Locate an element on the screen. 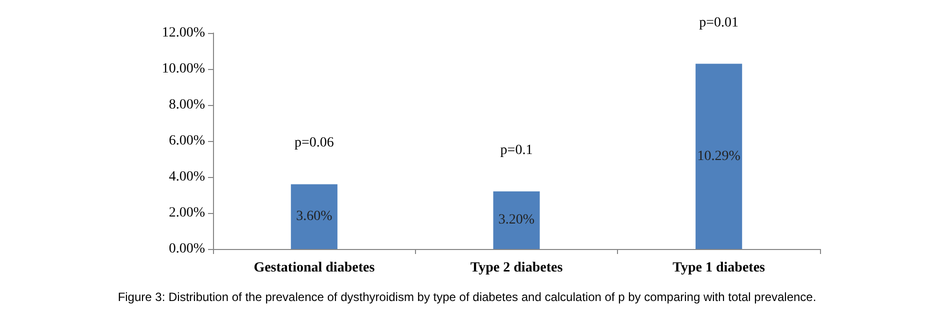 This screenshot has height=322, width=934. annotation: p=0.06 is located at coordinates (314, 143).